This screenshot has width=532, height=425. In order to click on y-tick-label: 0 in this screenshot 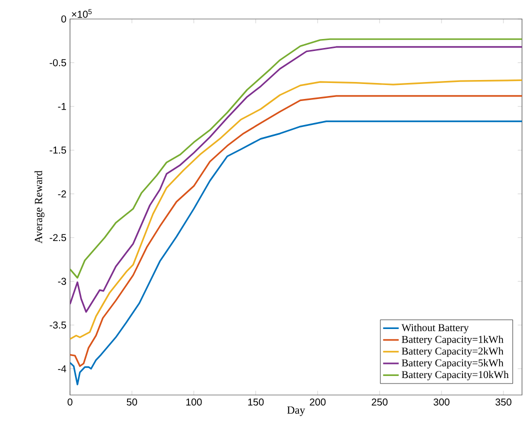, I will do `click(63, 19)`.